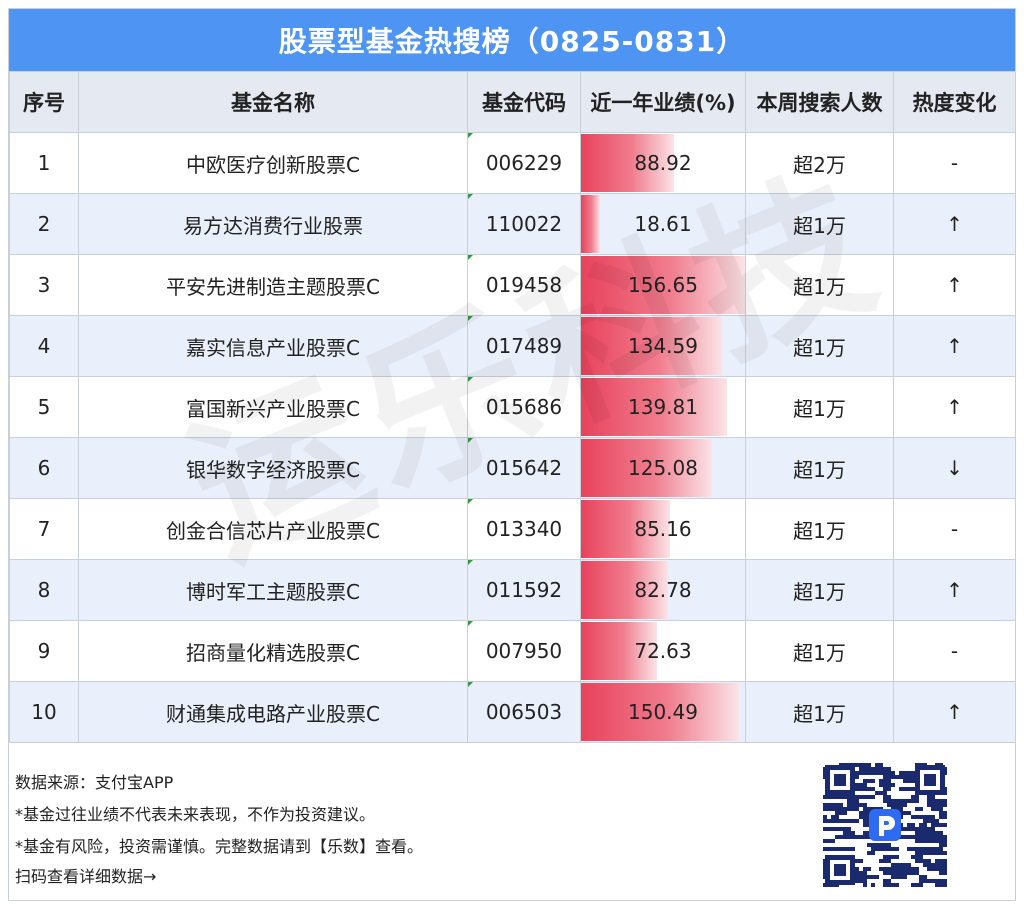 This screenshot has width=1024, height=907. I want to click on cell-rank: 2, so click(44, 224).